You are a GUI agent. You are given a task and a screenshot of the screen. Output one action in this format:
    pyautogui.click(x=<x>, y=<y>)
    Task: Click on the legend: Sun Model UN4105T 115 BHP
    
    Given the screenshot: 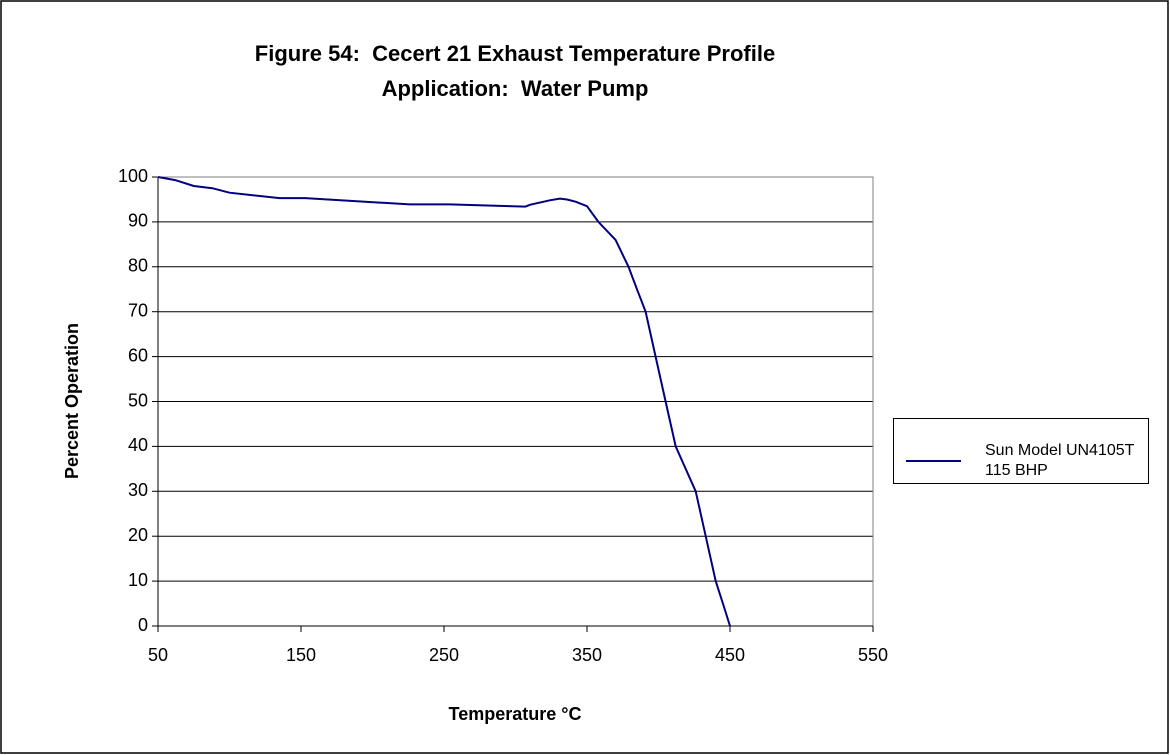 What is the action you would take?
    pyautogui.click(x=1021, y=451)
    